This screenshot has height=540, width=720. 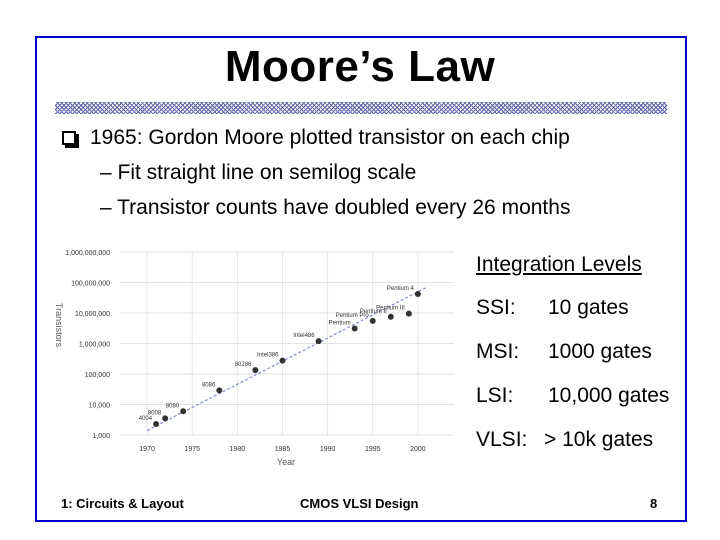 What do you see at coordinates (328, 449) in the screenshot?
I see `x-tick-label: 1990` at bounding box center [328, 449].